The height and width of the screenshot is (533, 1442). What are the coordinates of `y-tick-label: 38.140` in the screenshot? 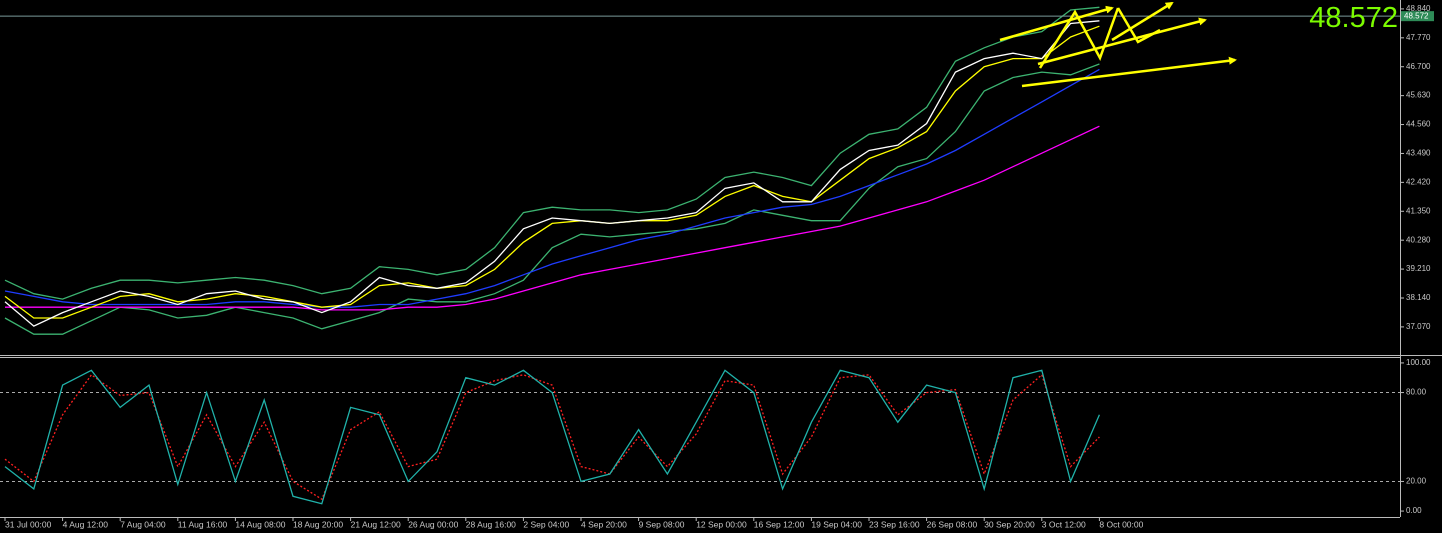 It's located at (1418, 297).